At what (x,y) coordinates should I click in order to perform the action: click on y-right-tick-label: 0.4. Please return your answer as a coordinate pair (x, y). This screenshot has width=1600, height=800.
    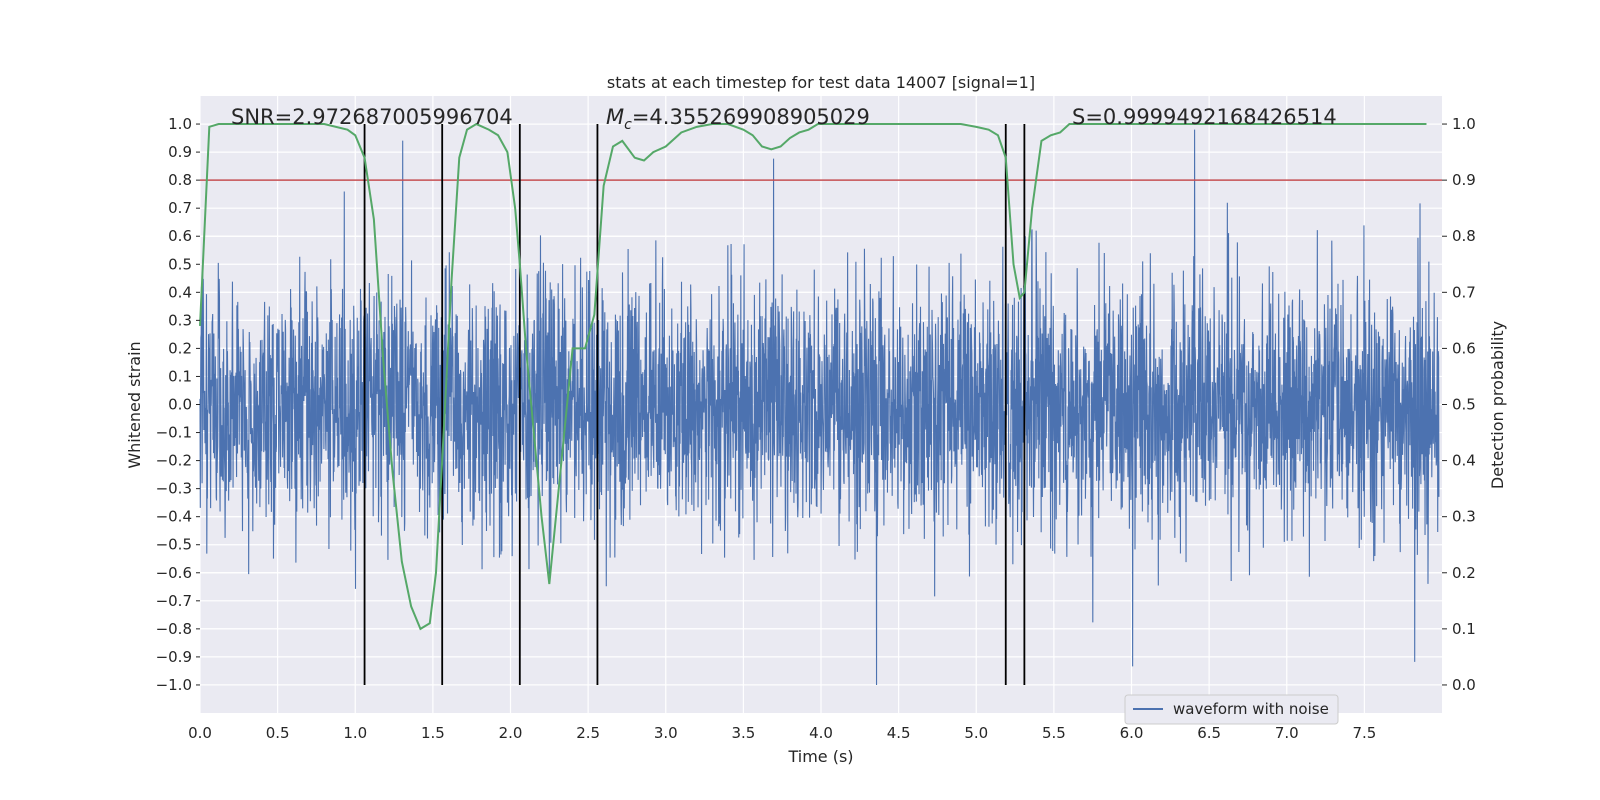
    Looking at the image, I should click on (1464, 461).